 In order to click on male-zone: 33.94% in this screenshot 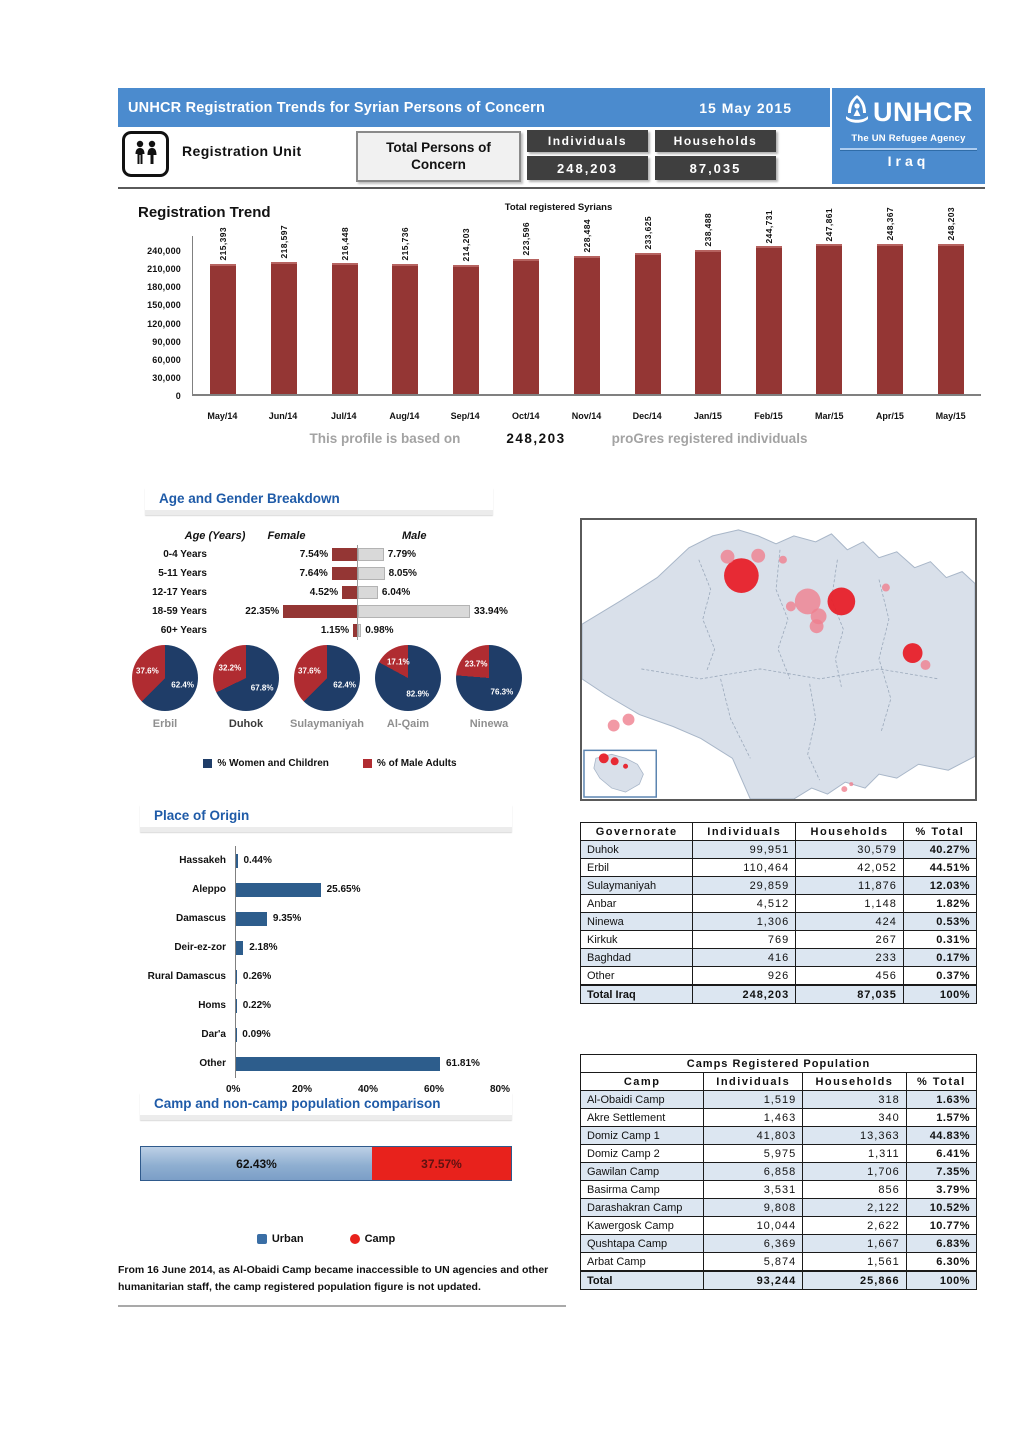, I will do `click(438, 611)`.